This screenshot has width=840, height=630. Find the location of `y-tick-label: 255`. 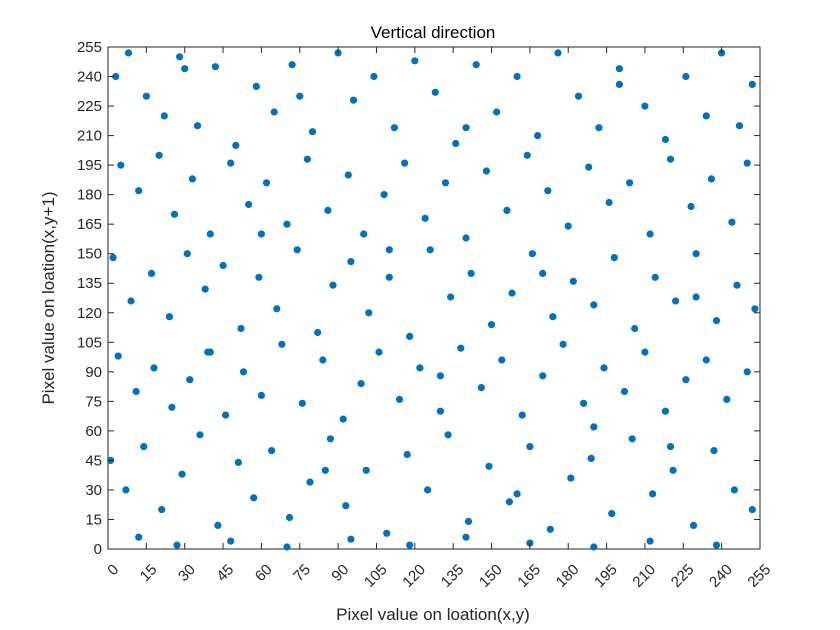

y-tick-label: 255 is located at coordinates (89, 47).